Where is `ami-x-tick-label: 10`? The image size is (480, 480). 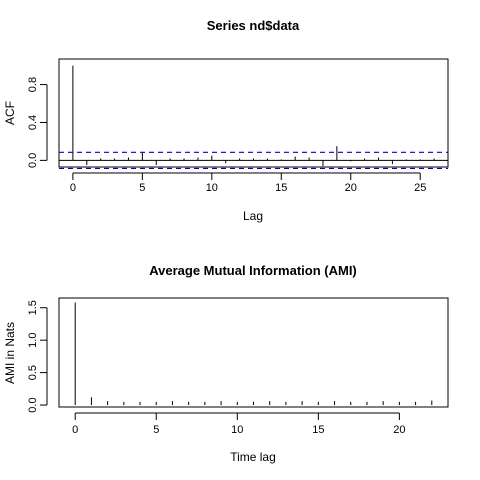 ami-x-tick-label: 10 is located at coordinates (237, 430).